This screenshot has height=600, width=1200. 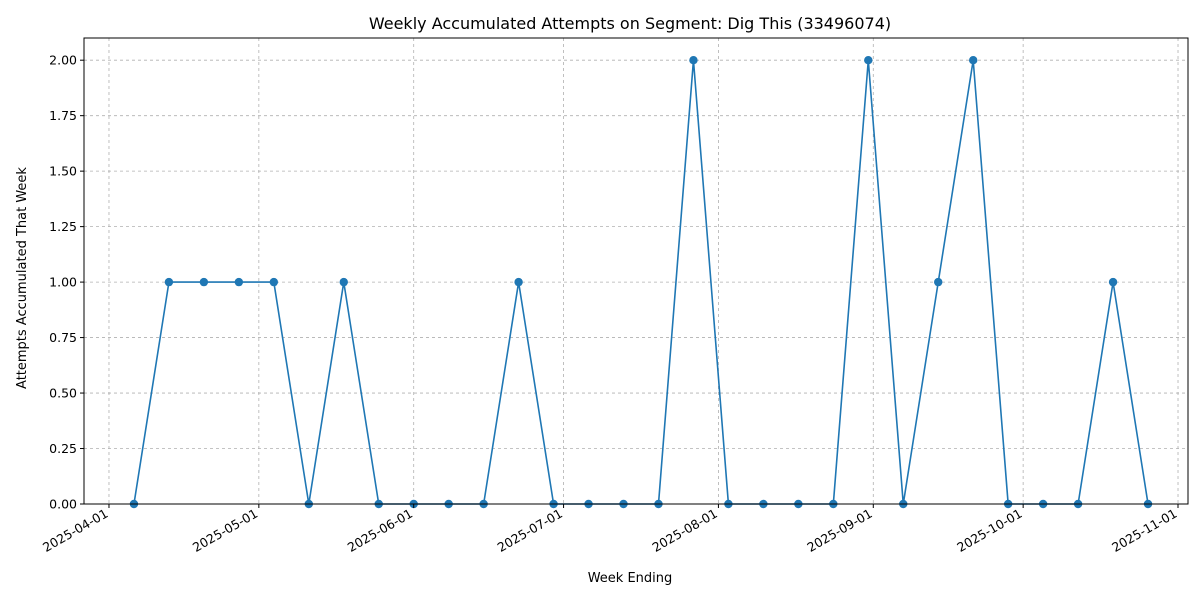 I want to click on y-tick-label: 1.00, so click(x=63, y=282).